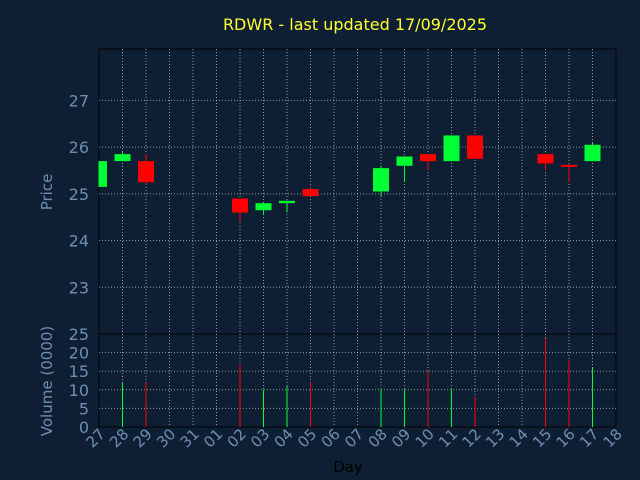 Image resolution: width=640 pixels, height=480 pixels. I want to click on x-tick-label: 12, so click(472, 438).